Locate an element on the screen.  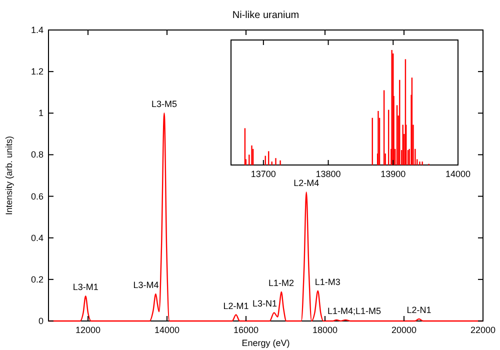
annotation: L2-M4 is located at coordinates (307, 183).